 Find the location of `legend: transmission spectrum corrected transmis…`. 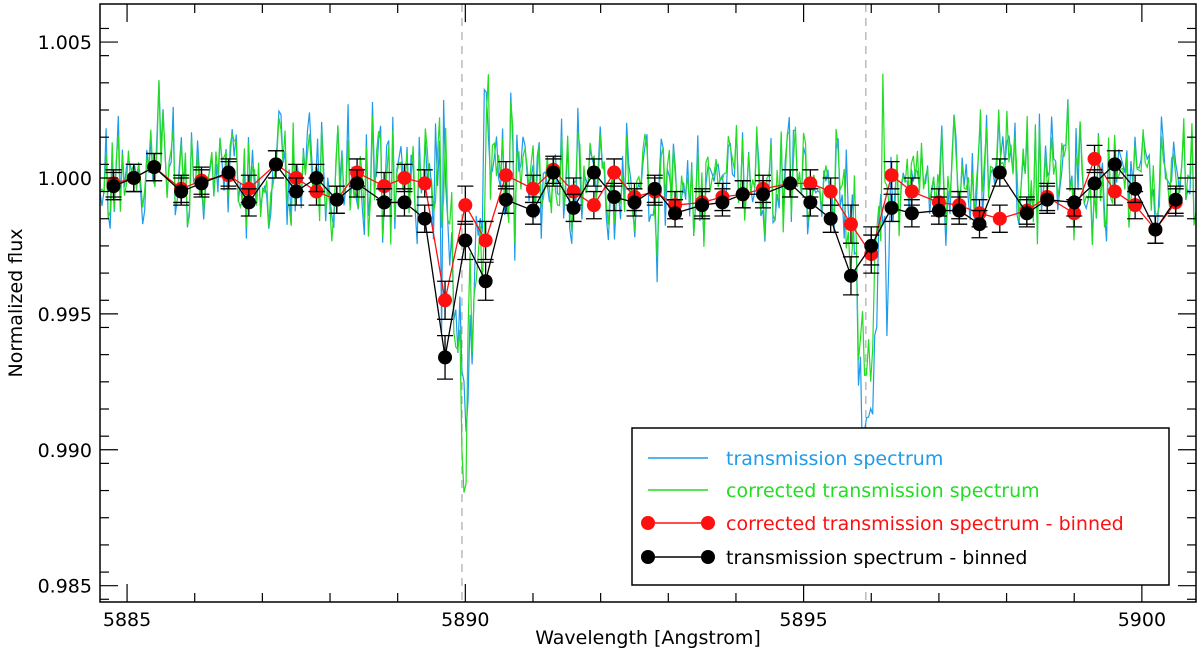

legend: transmission spectrum corrected transmis… is located at coordinates (900, 506).